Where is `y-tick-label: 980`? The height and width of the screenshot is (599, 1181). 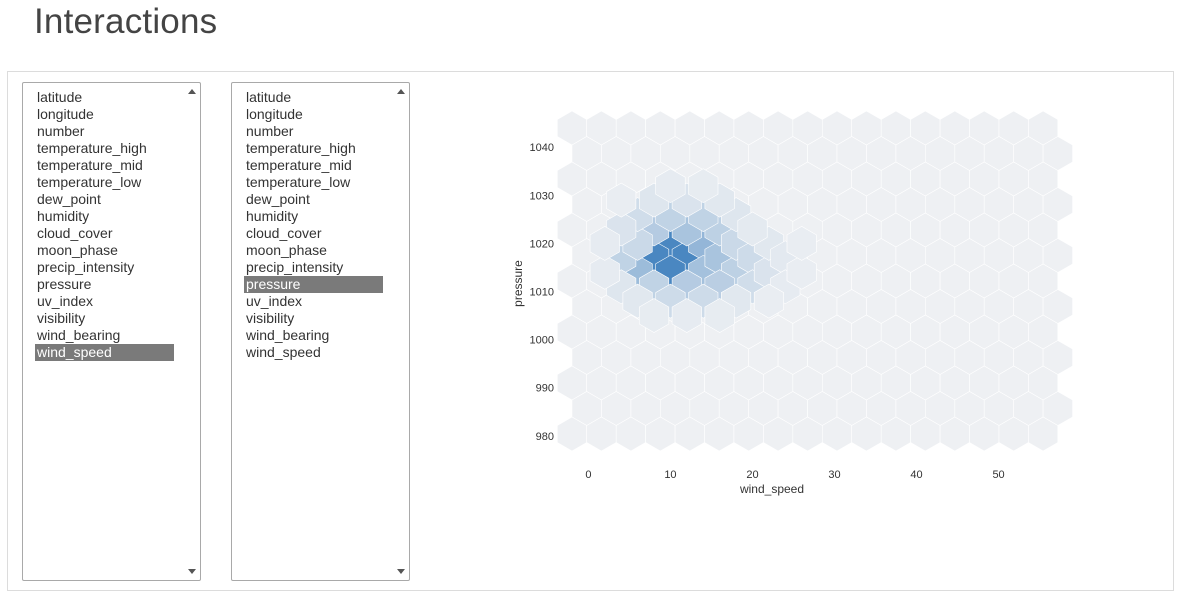
y-tick-label: 980 is located at coordinates (545, 437).